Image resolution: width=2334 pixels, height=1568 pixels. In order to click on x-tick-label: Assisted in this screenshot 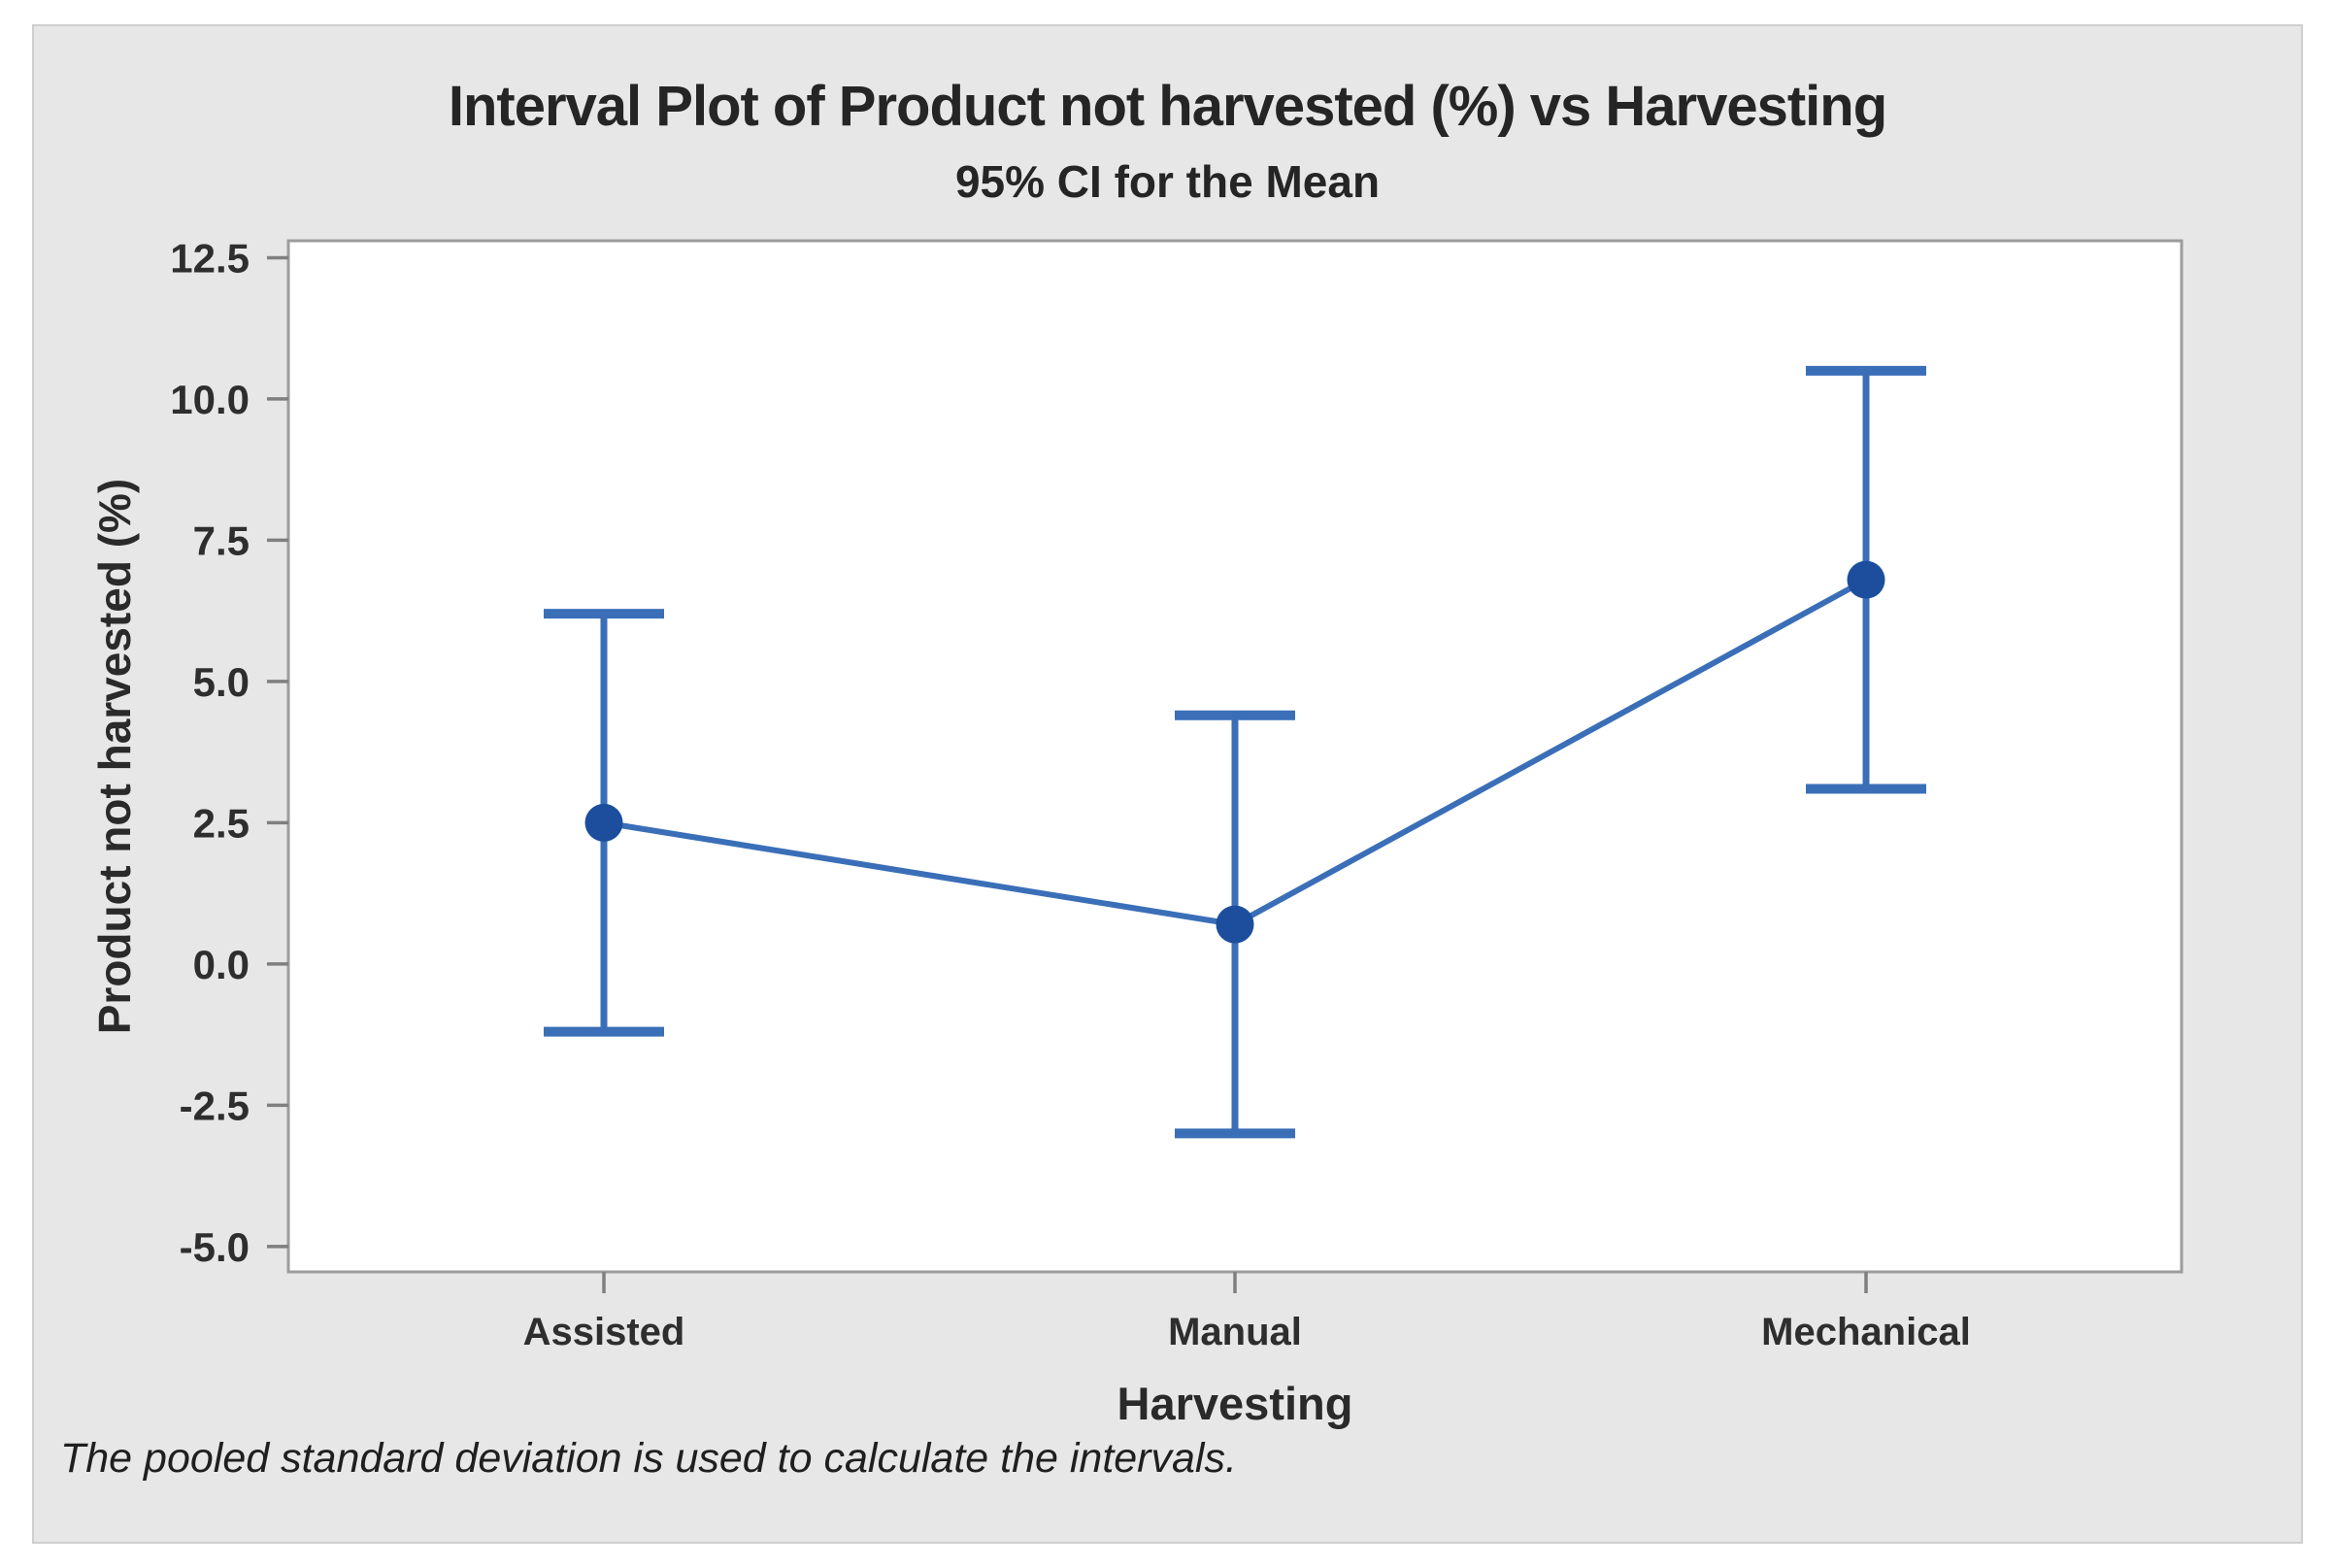, I will do `click(604, 1332)`.